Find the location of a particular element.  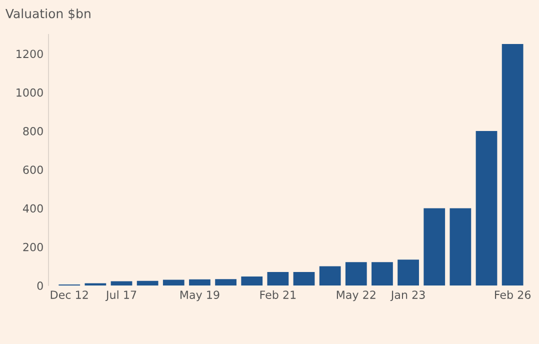

chart-title: Valuation $bn is located at coordinates (47, 14).